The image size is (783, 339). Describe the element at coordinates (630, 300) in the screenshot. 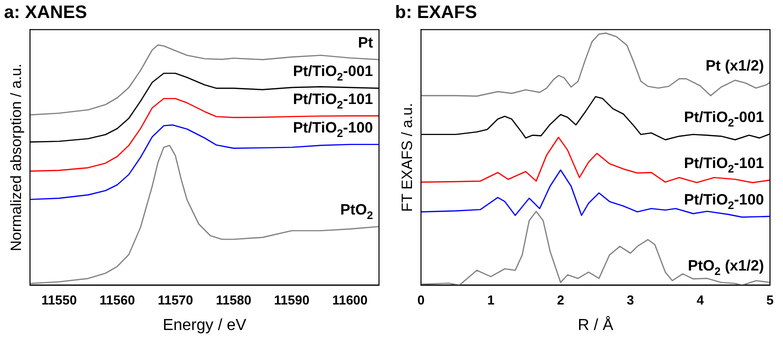

I see `x-tick-label: 3` at that location.